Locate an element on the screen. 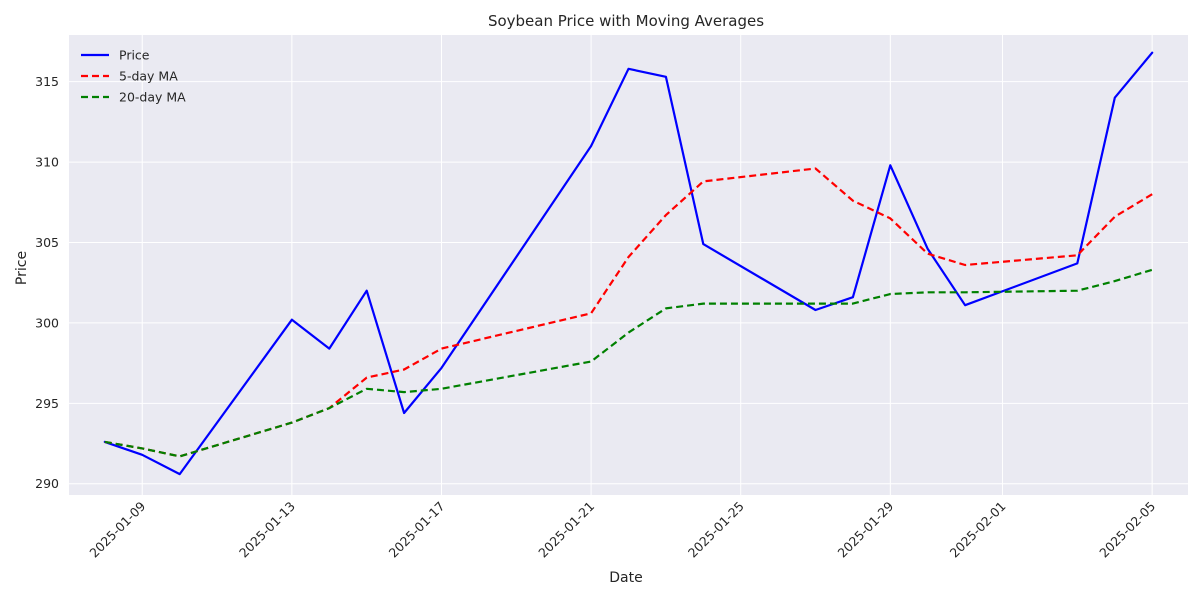 This screenshot has width=1200, height=600. x-tick-label: 2025-02-01 is located at coordinates (978, 530).